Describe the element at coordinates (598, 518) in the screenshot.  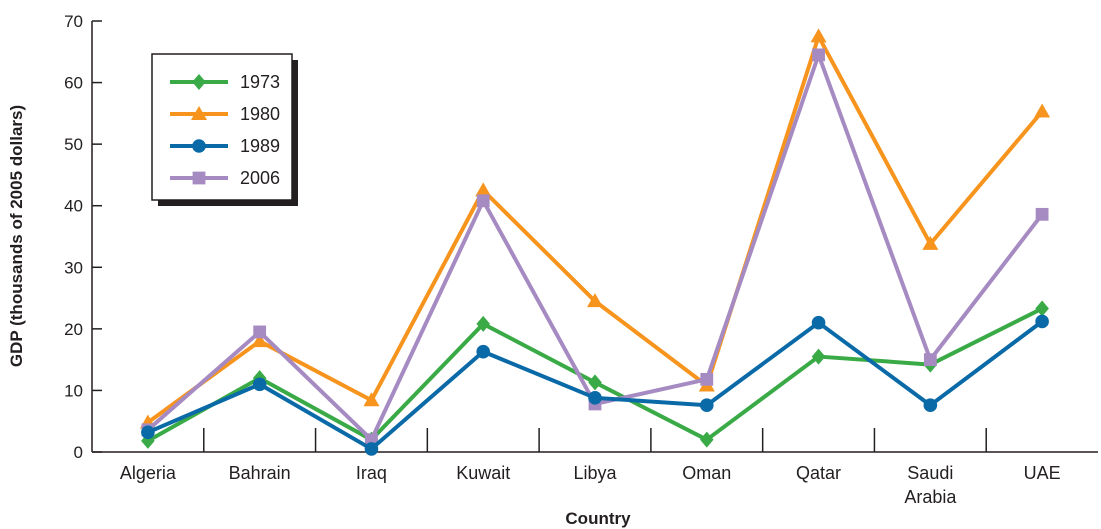
I see `x-axis-title: Country` at that location.